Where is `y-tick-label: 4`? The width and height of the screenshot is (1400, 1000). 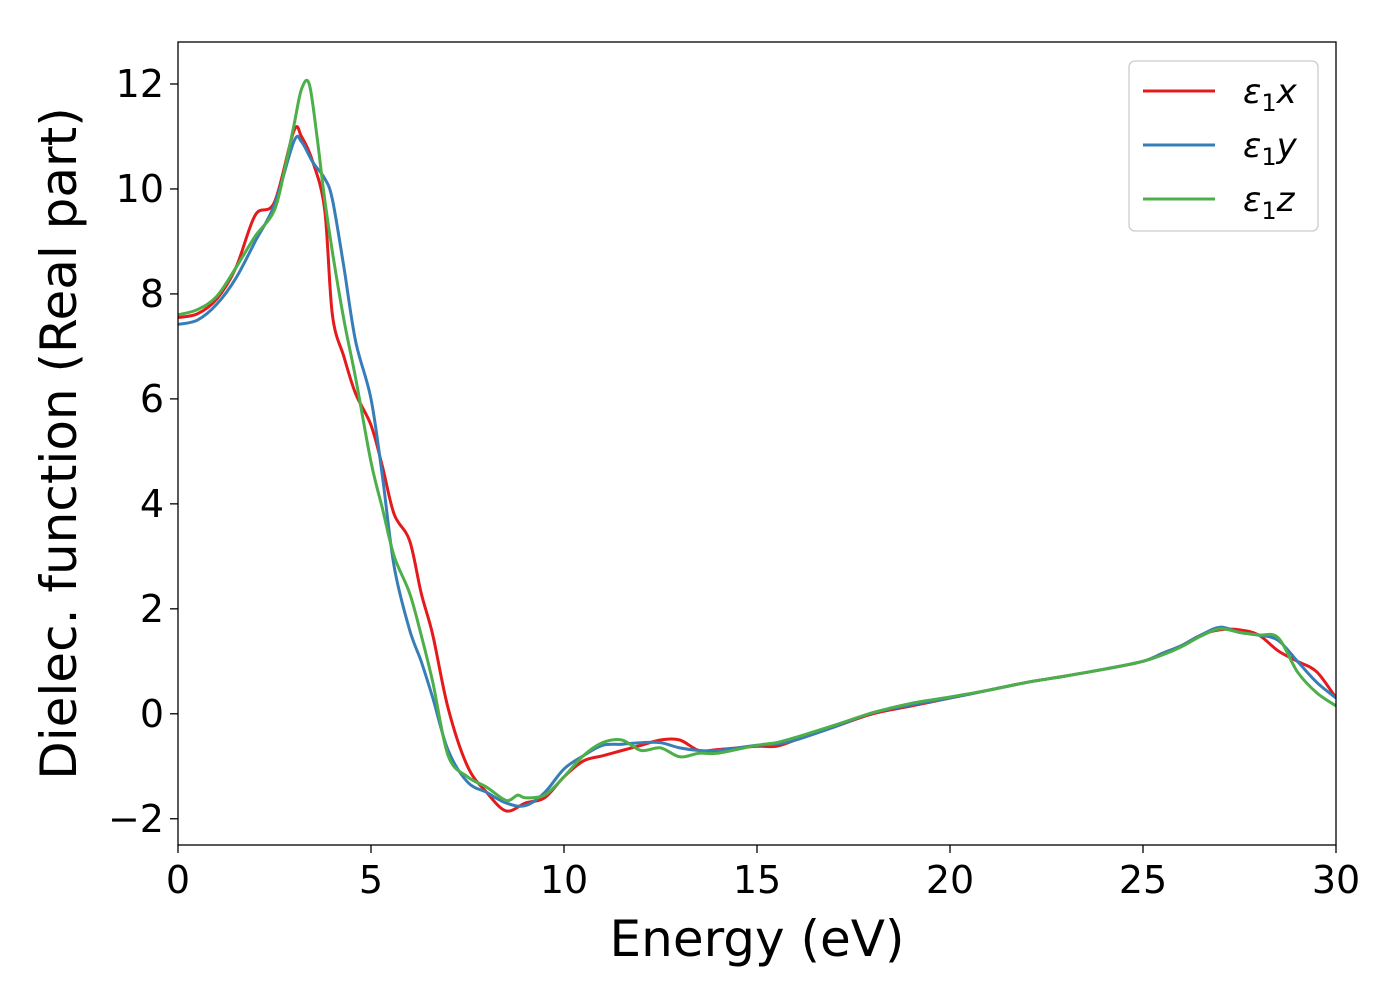 y-tick-label: 4 is located at coordinates (152, 504).